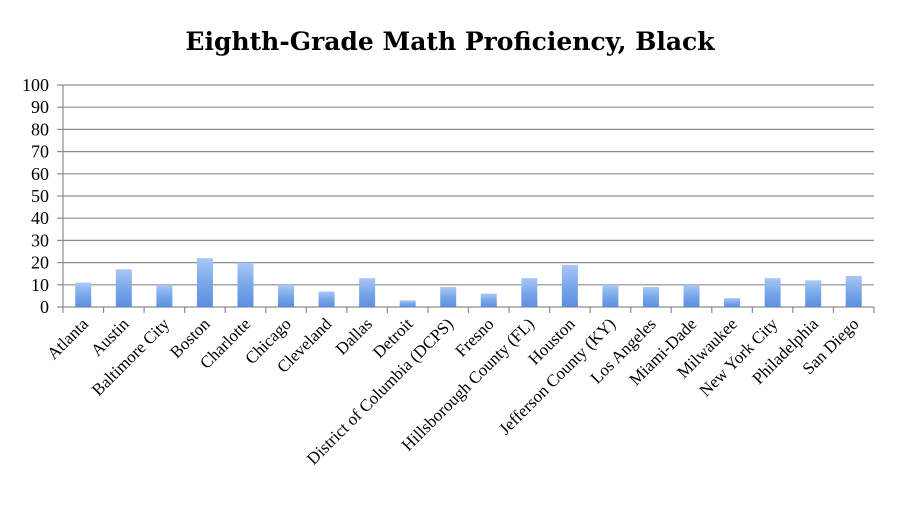 This screenshot has width=900, height=525. What do you see at coordinates (40, 107) in the screenshot?
I see `y-tick-label: 90` at bounding box center [40, 107].